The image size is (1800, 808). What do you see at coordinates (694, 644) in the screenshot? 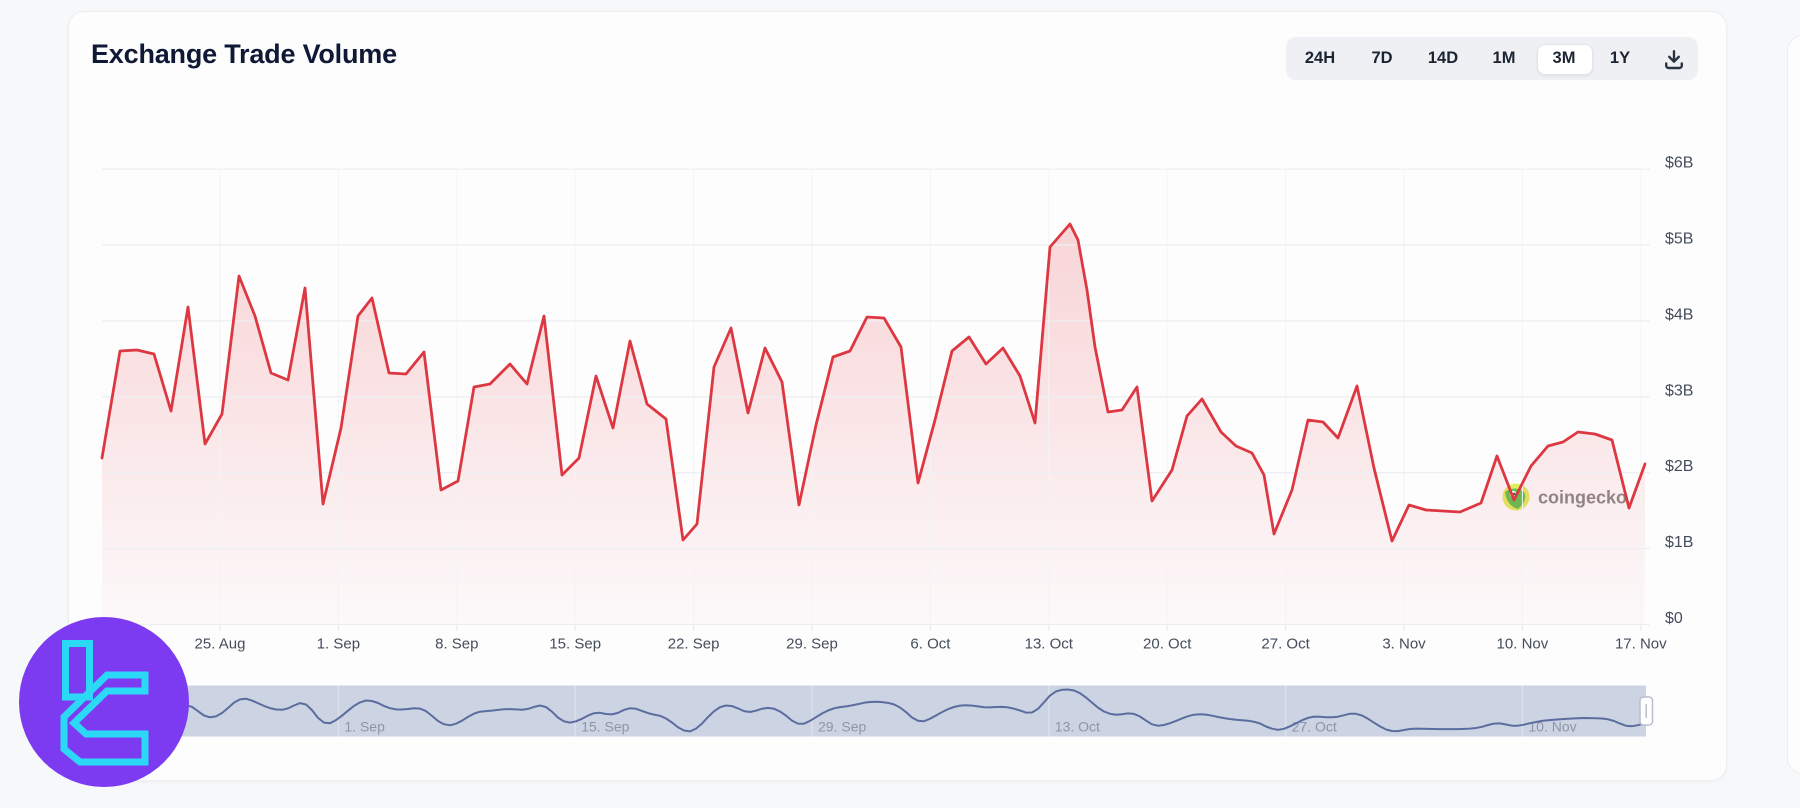
I see `svg-text: 22. Sep` at bounding box center [694, 644].